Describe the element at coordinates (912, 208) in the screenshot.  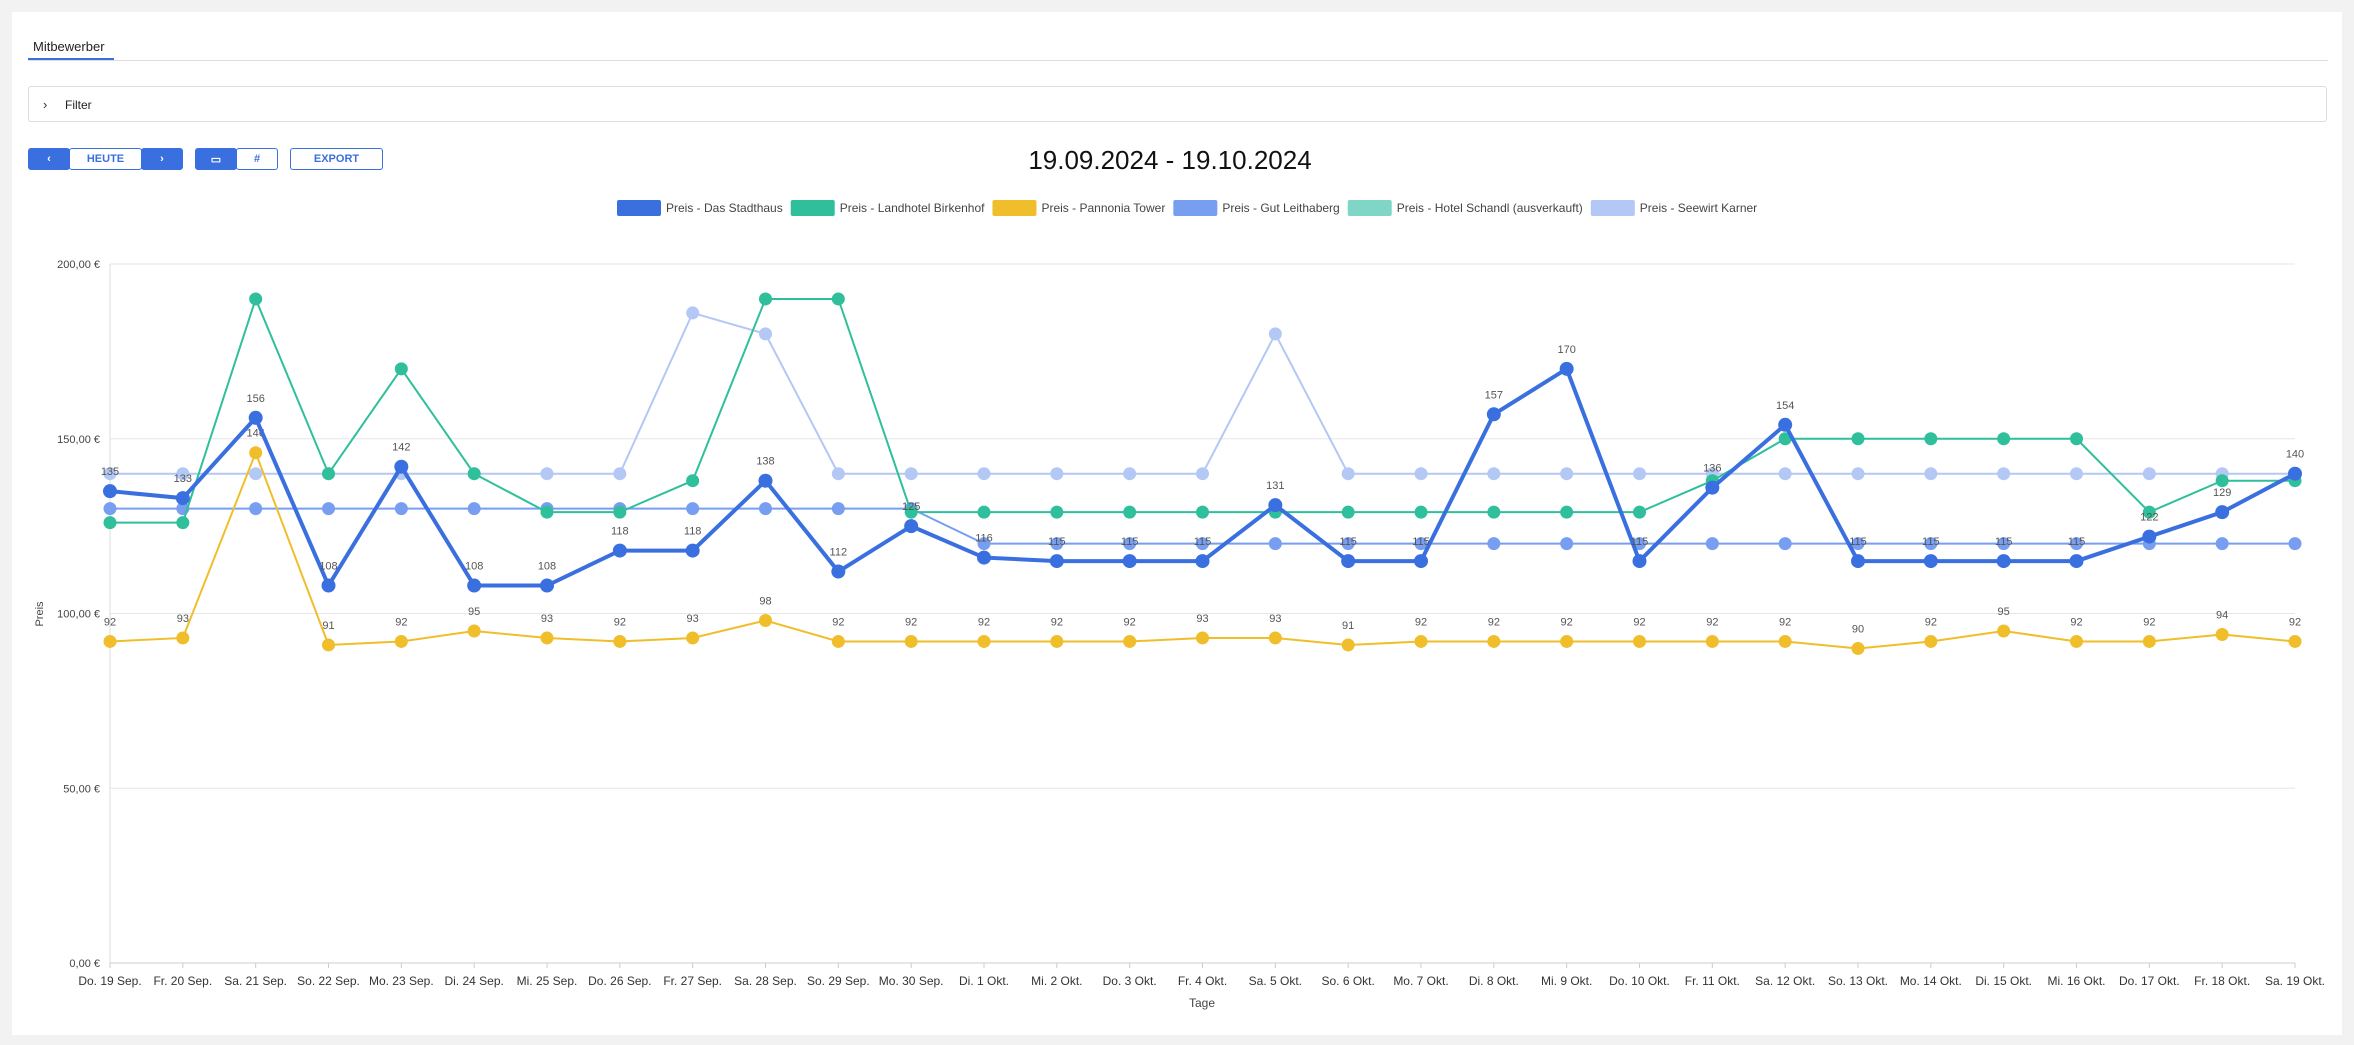
I see `legend-label: Preis - Landhotel Birkenhof` at that location.